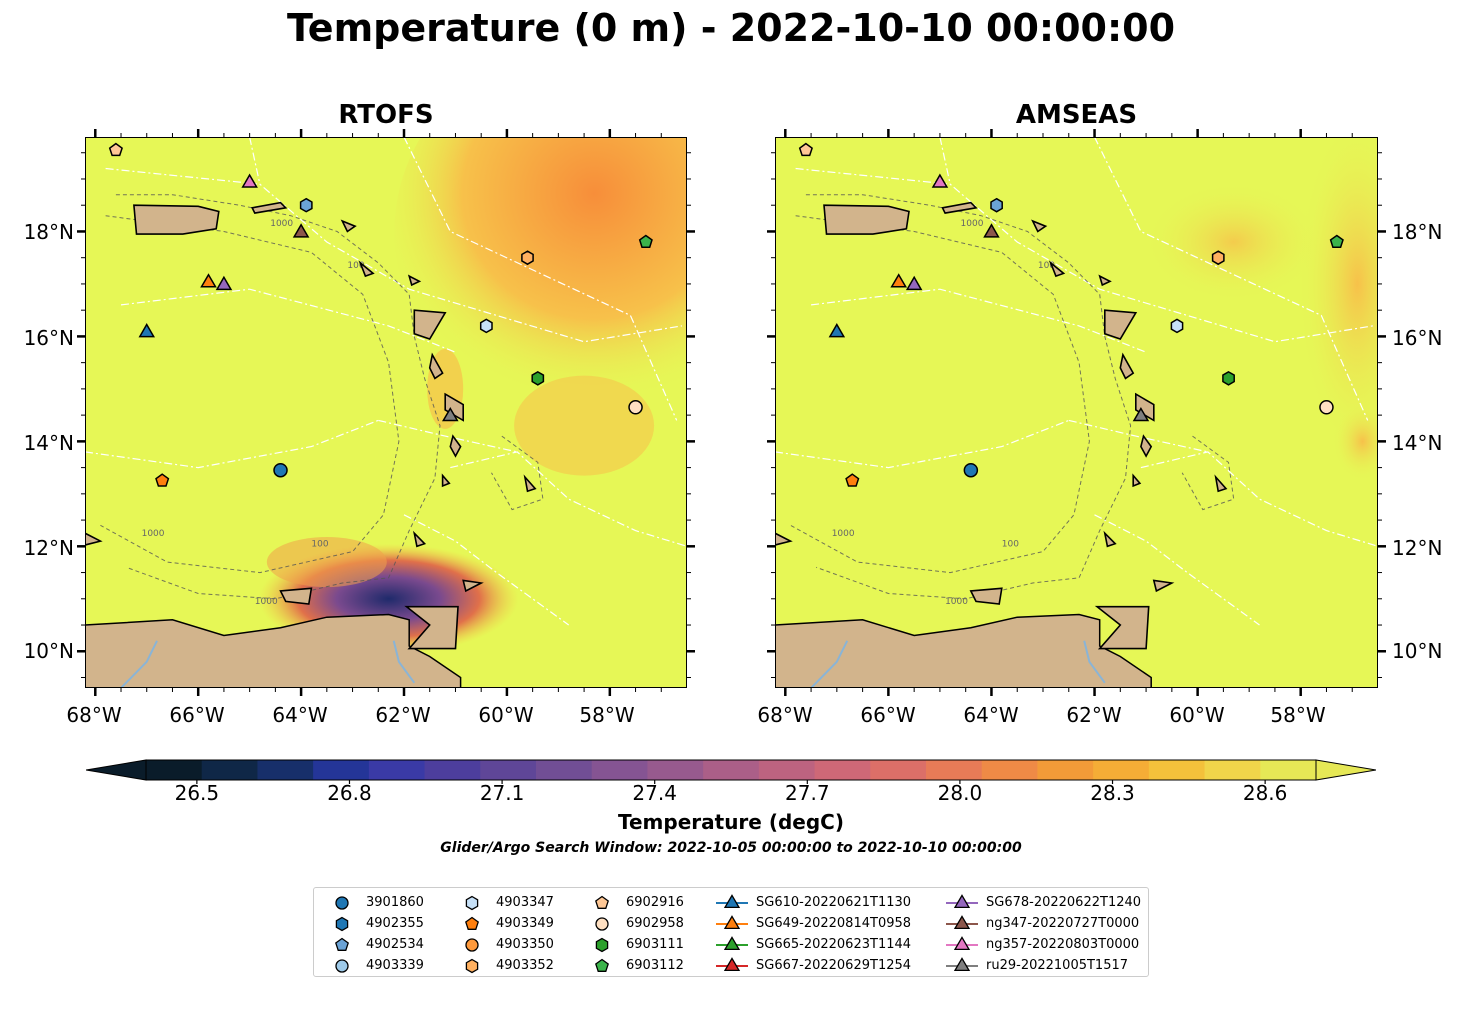 Image resolution: width=1462 pixels, height=1014 pixels. I want to click on colorbar-tick-label: 27.4, so click(654, 793).